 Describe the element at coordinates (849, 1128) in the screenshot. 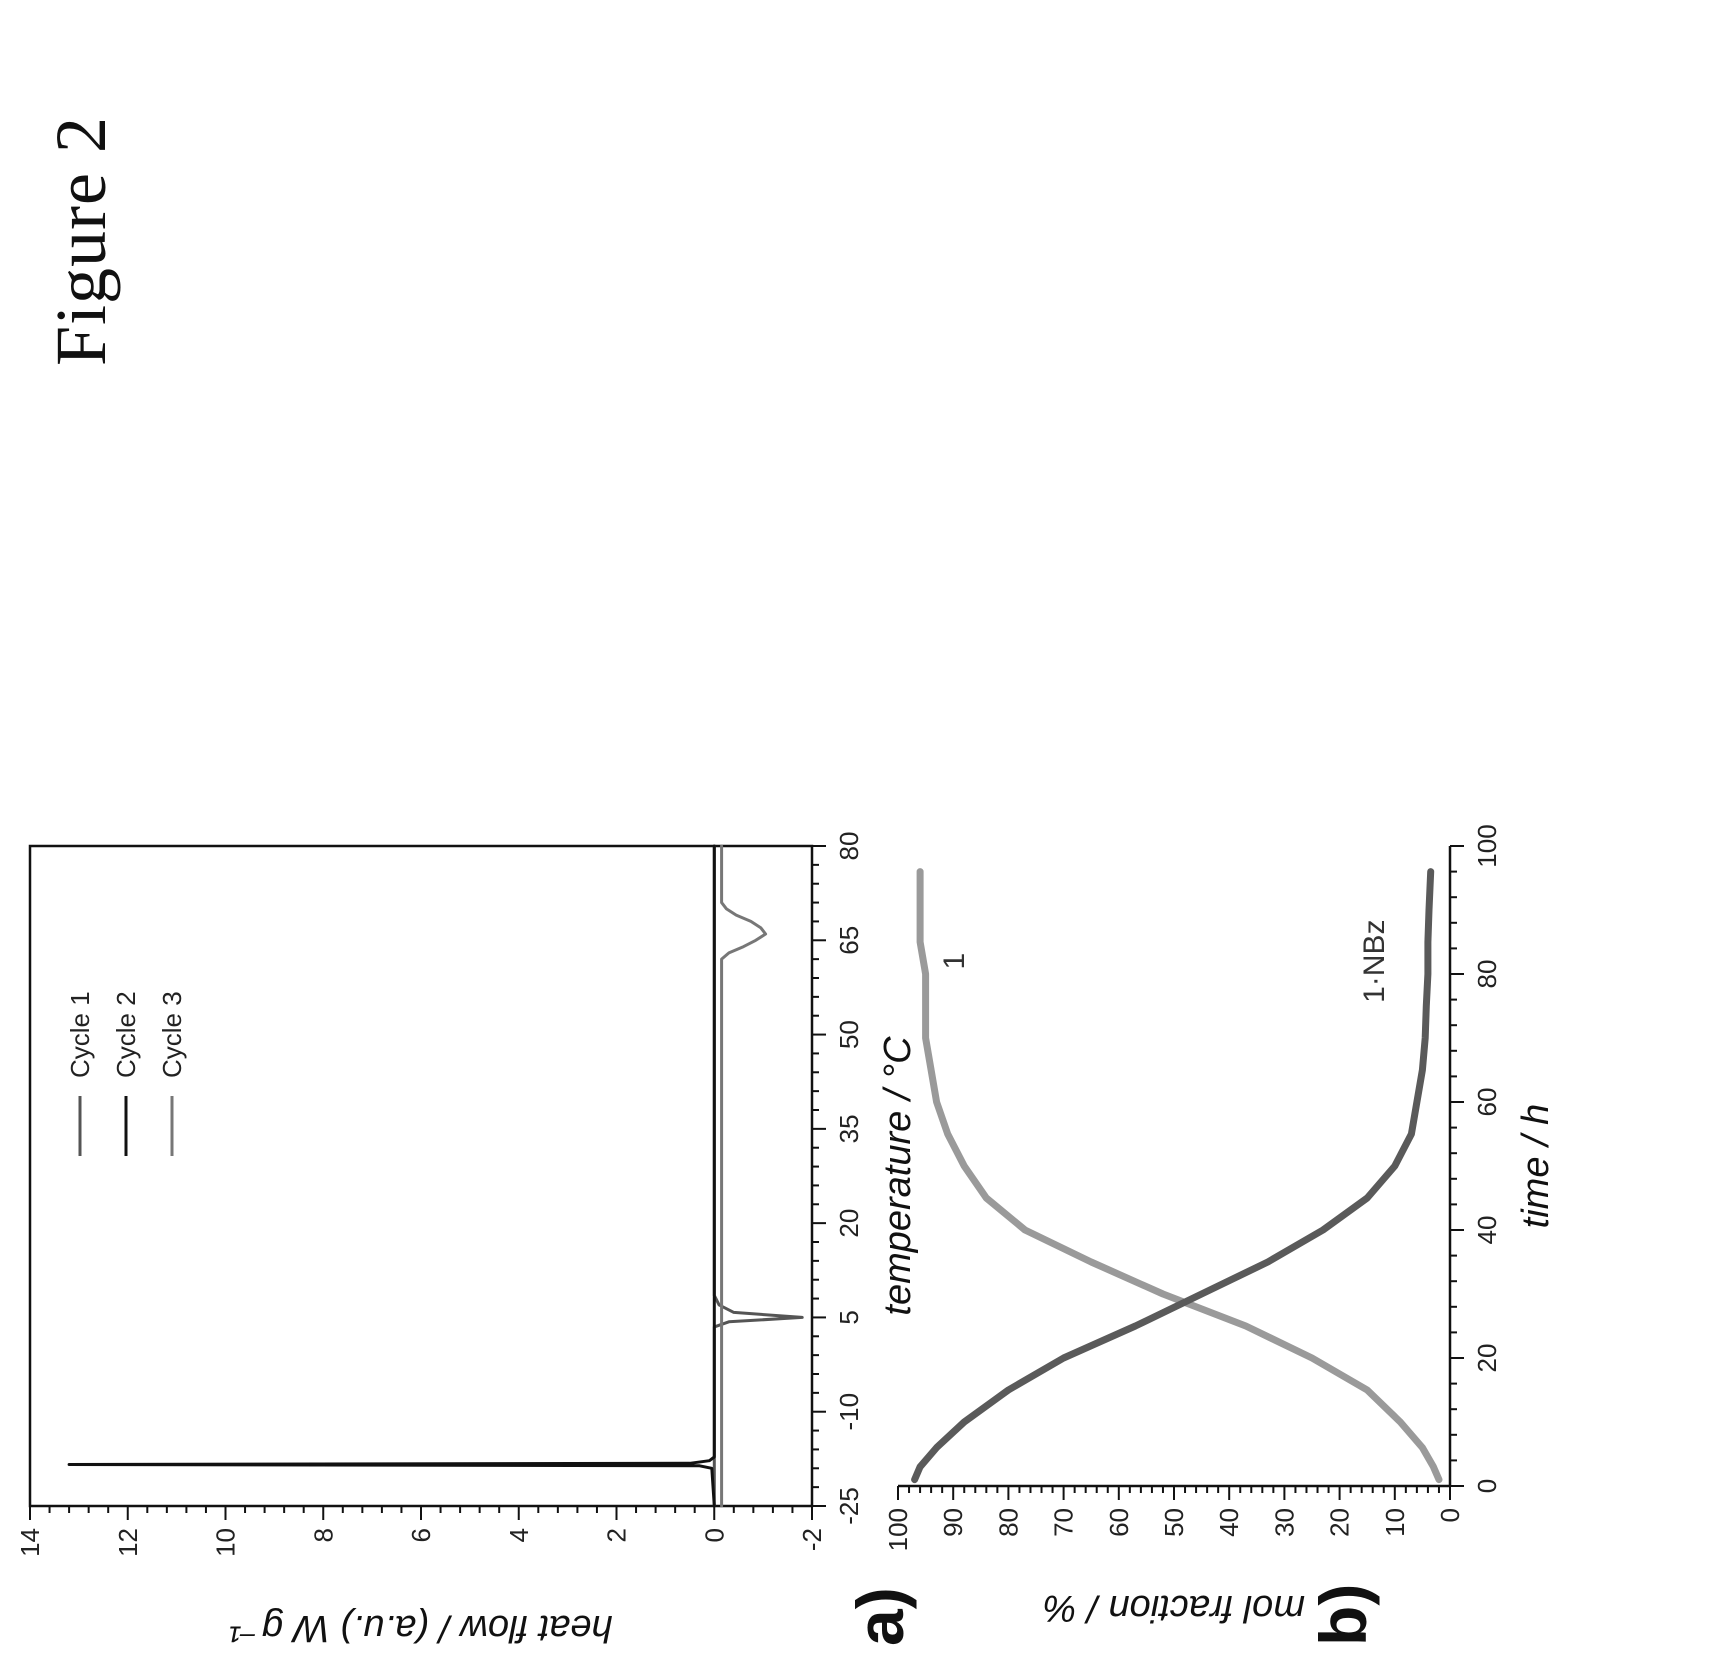

I see `chart-a-x-tick-label: 35` at that location.